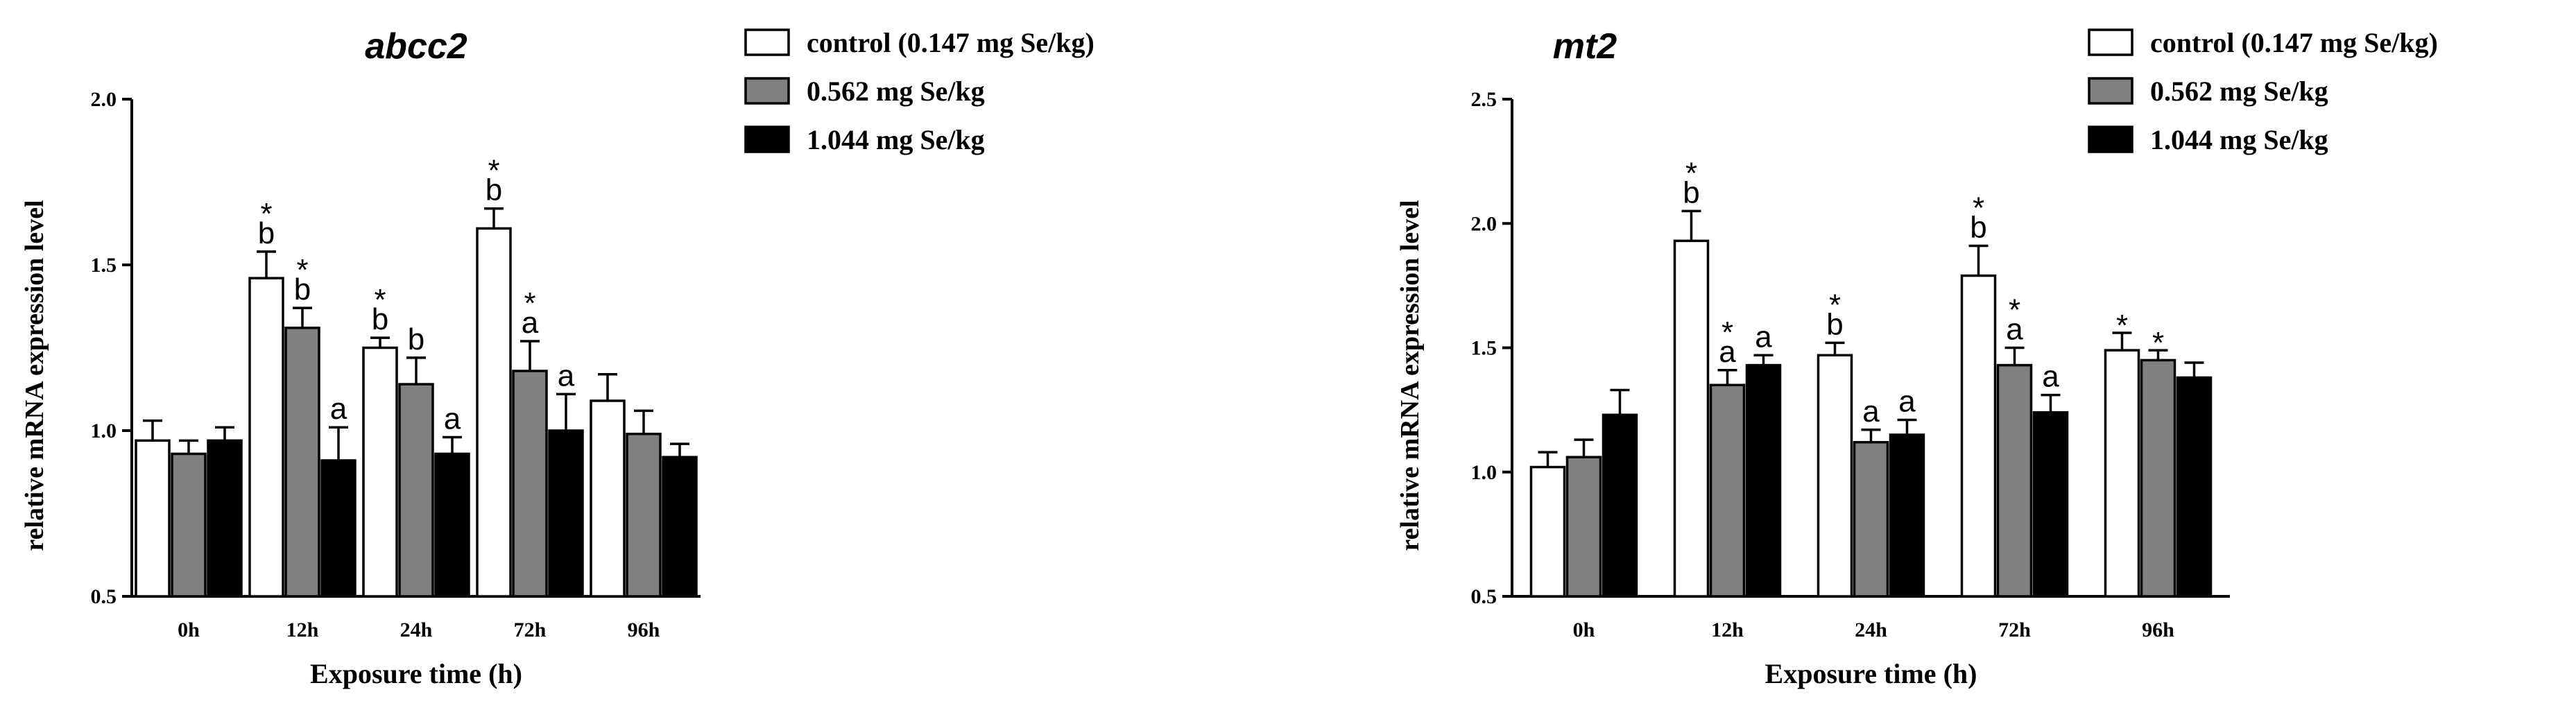 The height and width of the screenshot is (717, 2576). Describe the element at coordinates (416, 47) in the screenshot. I see `chart-title: abcc2` at that location.